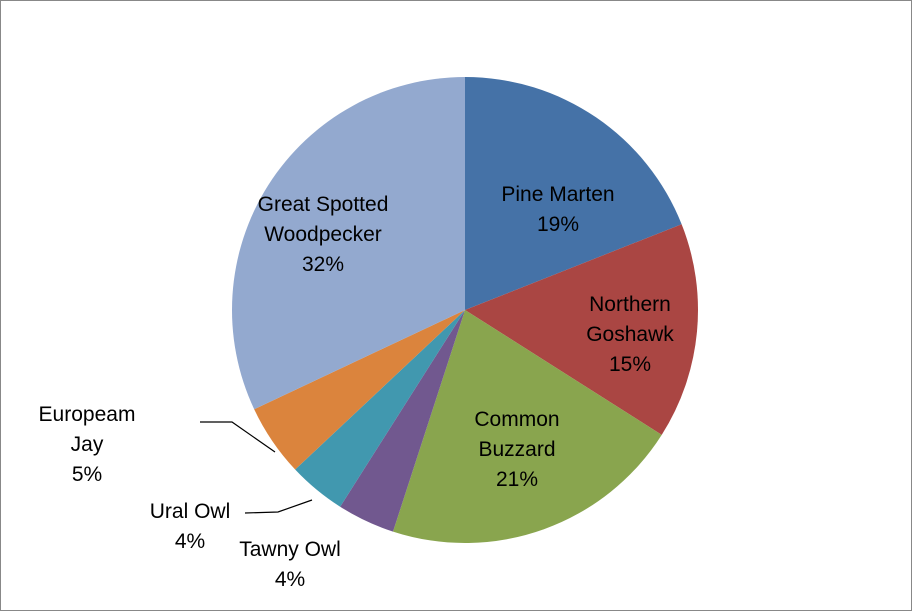 The height and width of the screenshot is (611, 912). Describe the element at coordinates (323, 219) in the screenshot. I see `category-label: Great Spotted Woodpecker` at that location.